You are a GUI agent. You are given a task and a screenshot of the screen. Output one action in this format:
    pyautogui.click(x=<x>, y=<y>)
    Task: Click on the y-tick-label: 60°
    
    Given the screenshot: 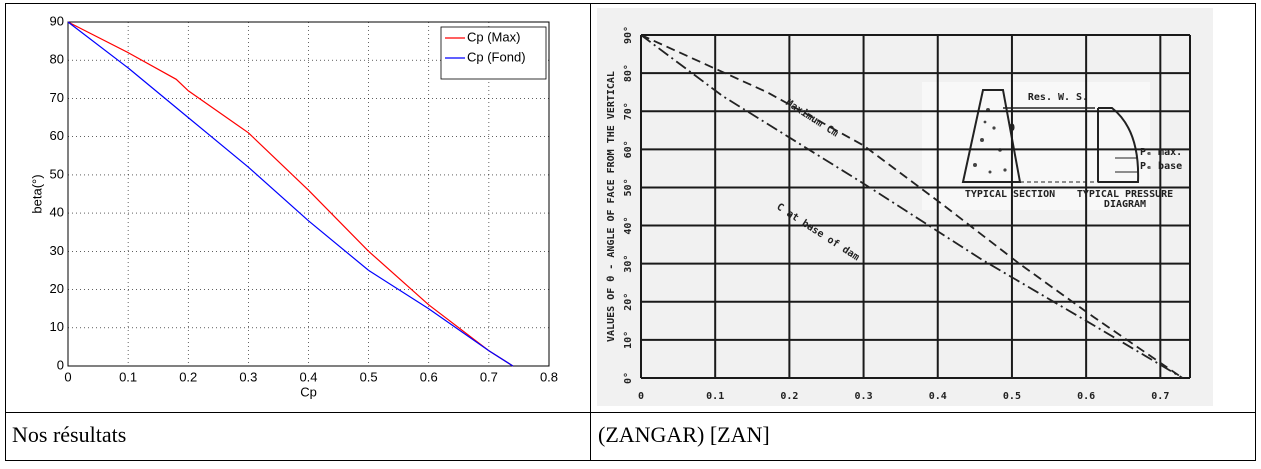 What is the action you would take?
    pyautogui.click(x=628, y=149)
    